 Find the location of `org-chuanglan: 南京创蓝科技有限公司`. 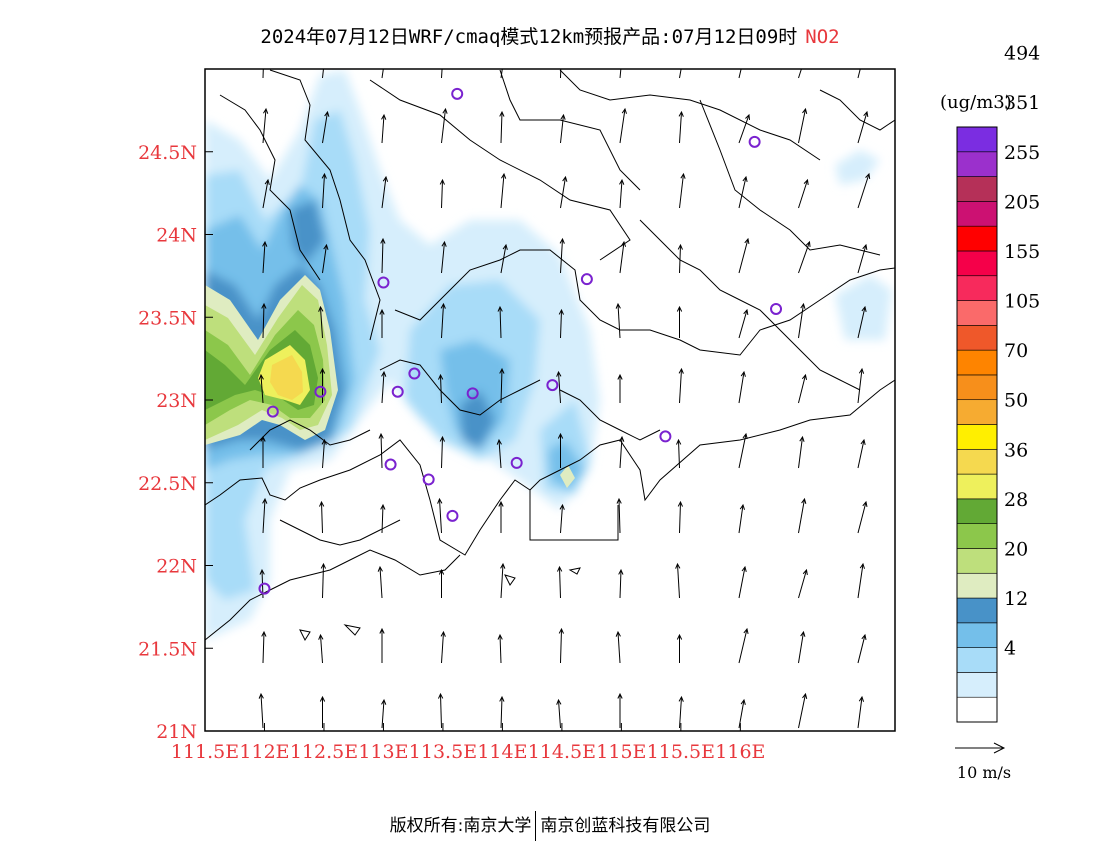

org-chuanglan: 南京创蓝科技有限公司 is located at coordinates (625, 826).